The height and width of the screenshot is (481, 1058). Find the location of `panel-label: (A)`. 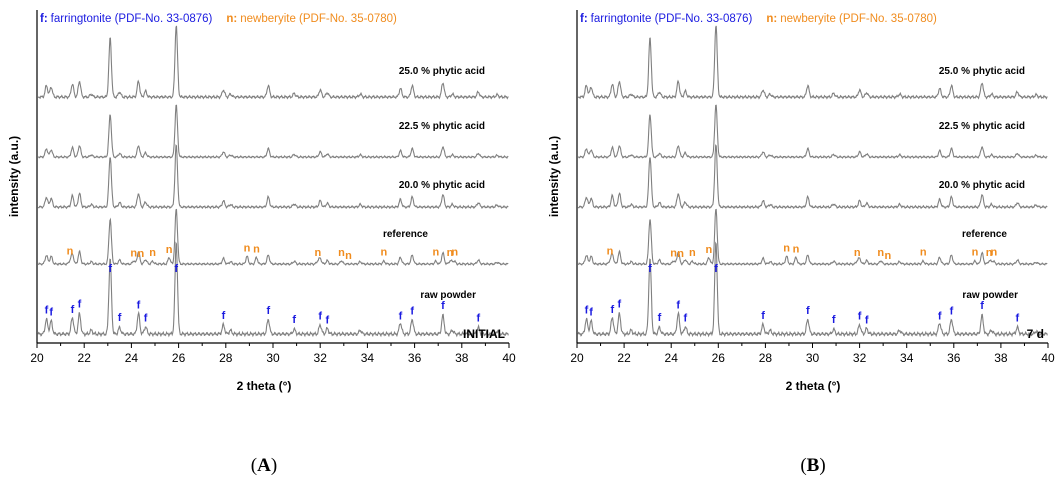

panel-label: (A) is located at coordinates (264, 465).